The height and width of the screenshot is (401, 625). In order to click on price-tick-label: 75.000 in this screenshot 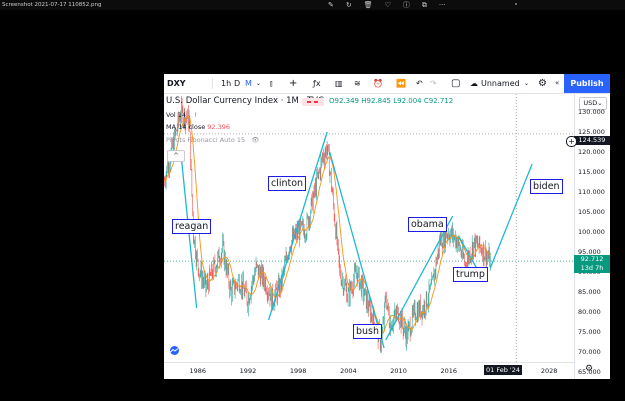, I will do `click(589, 332)`.